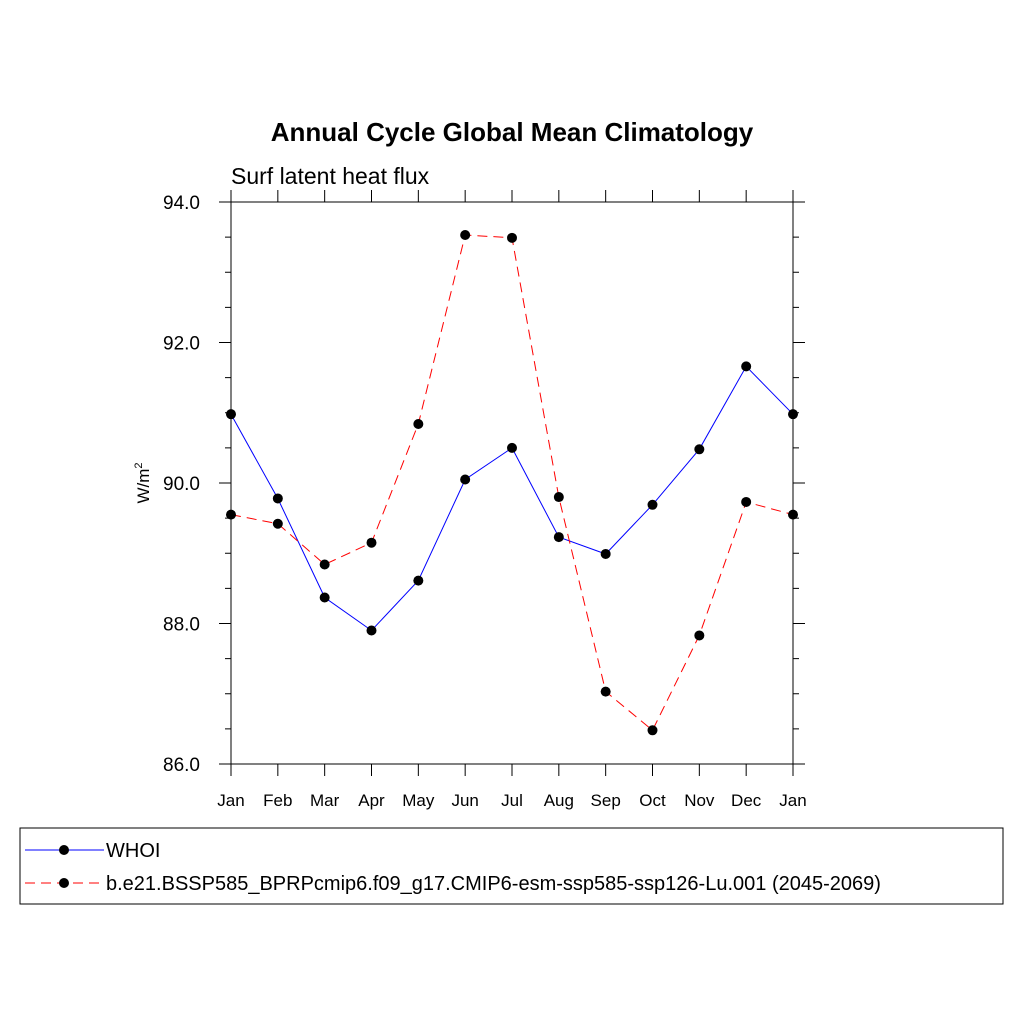  Describe the element at coordinates (699, 800) in the screenshot. I see `x-tick-label: Nov` at that location.